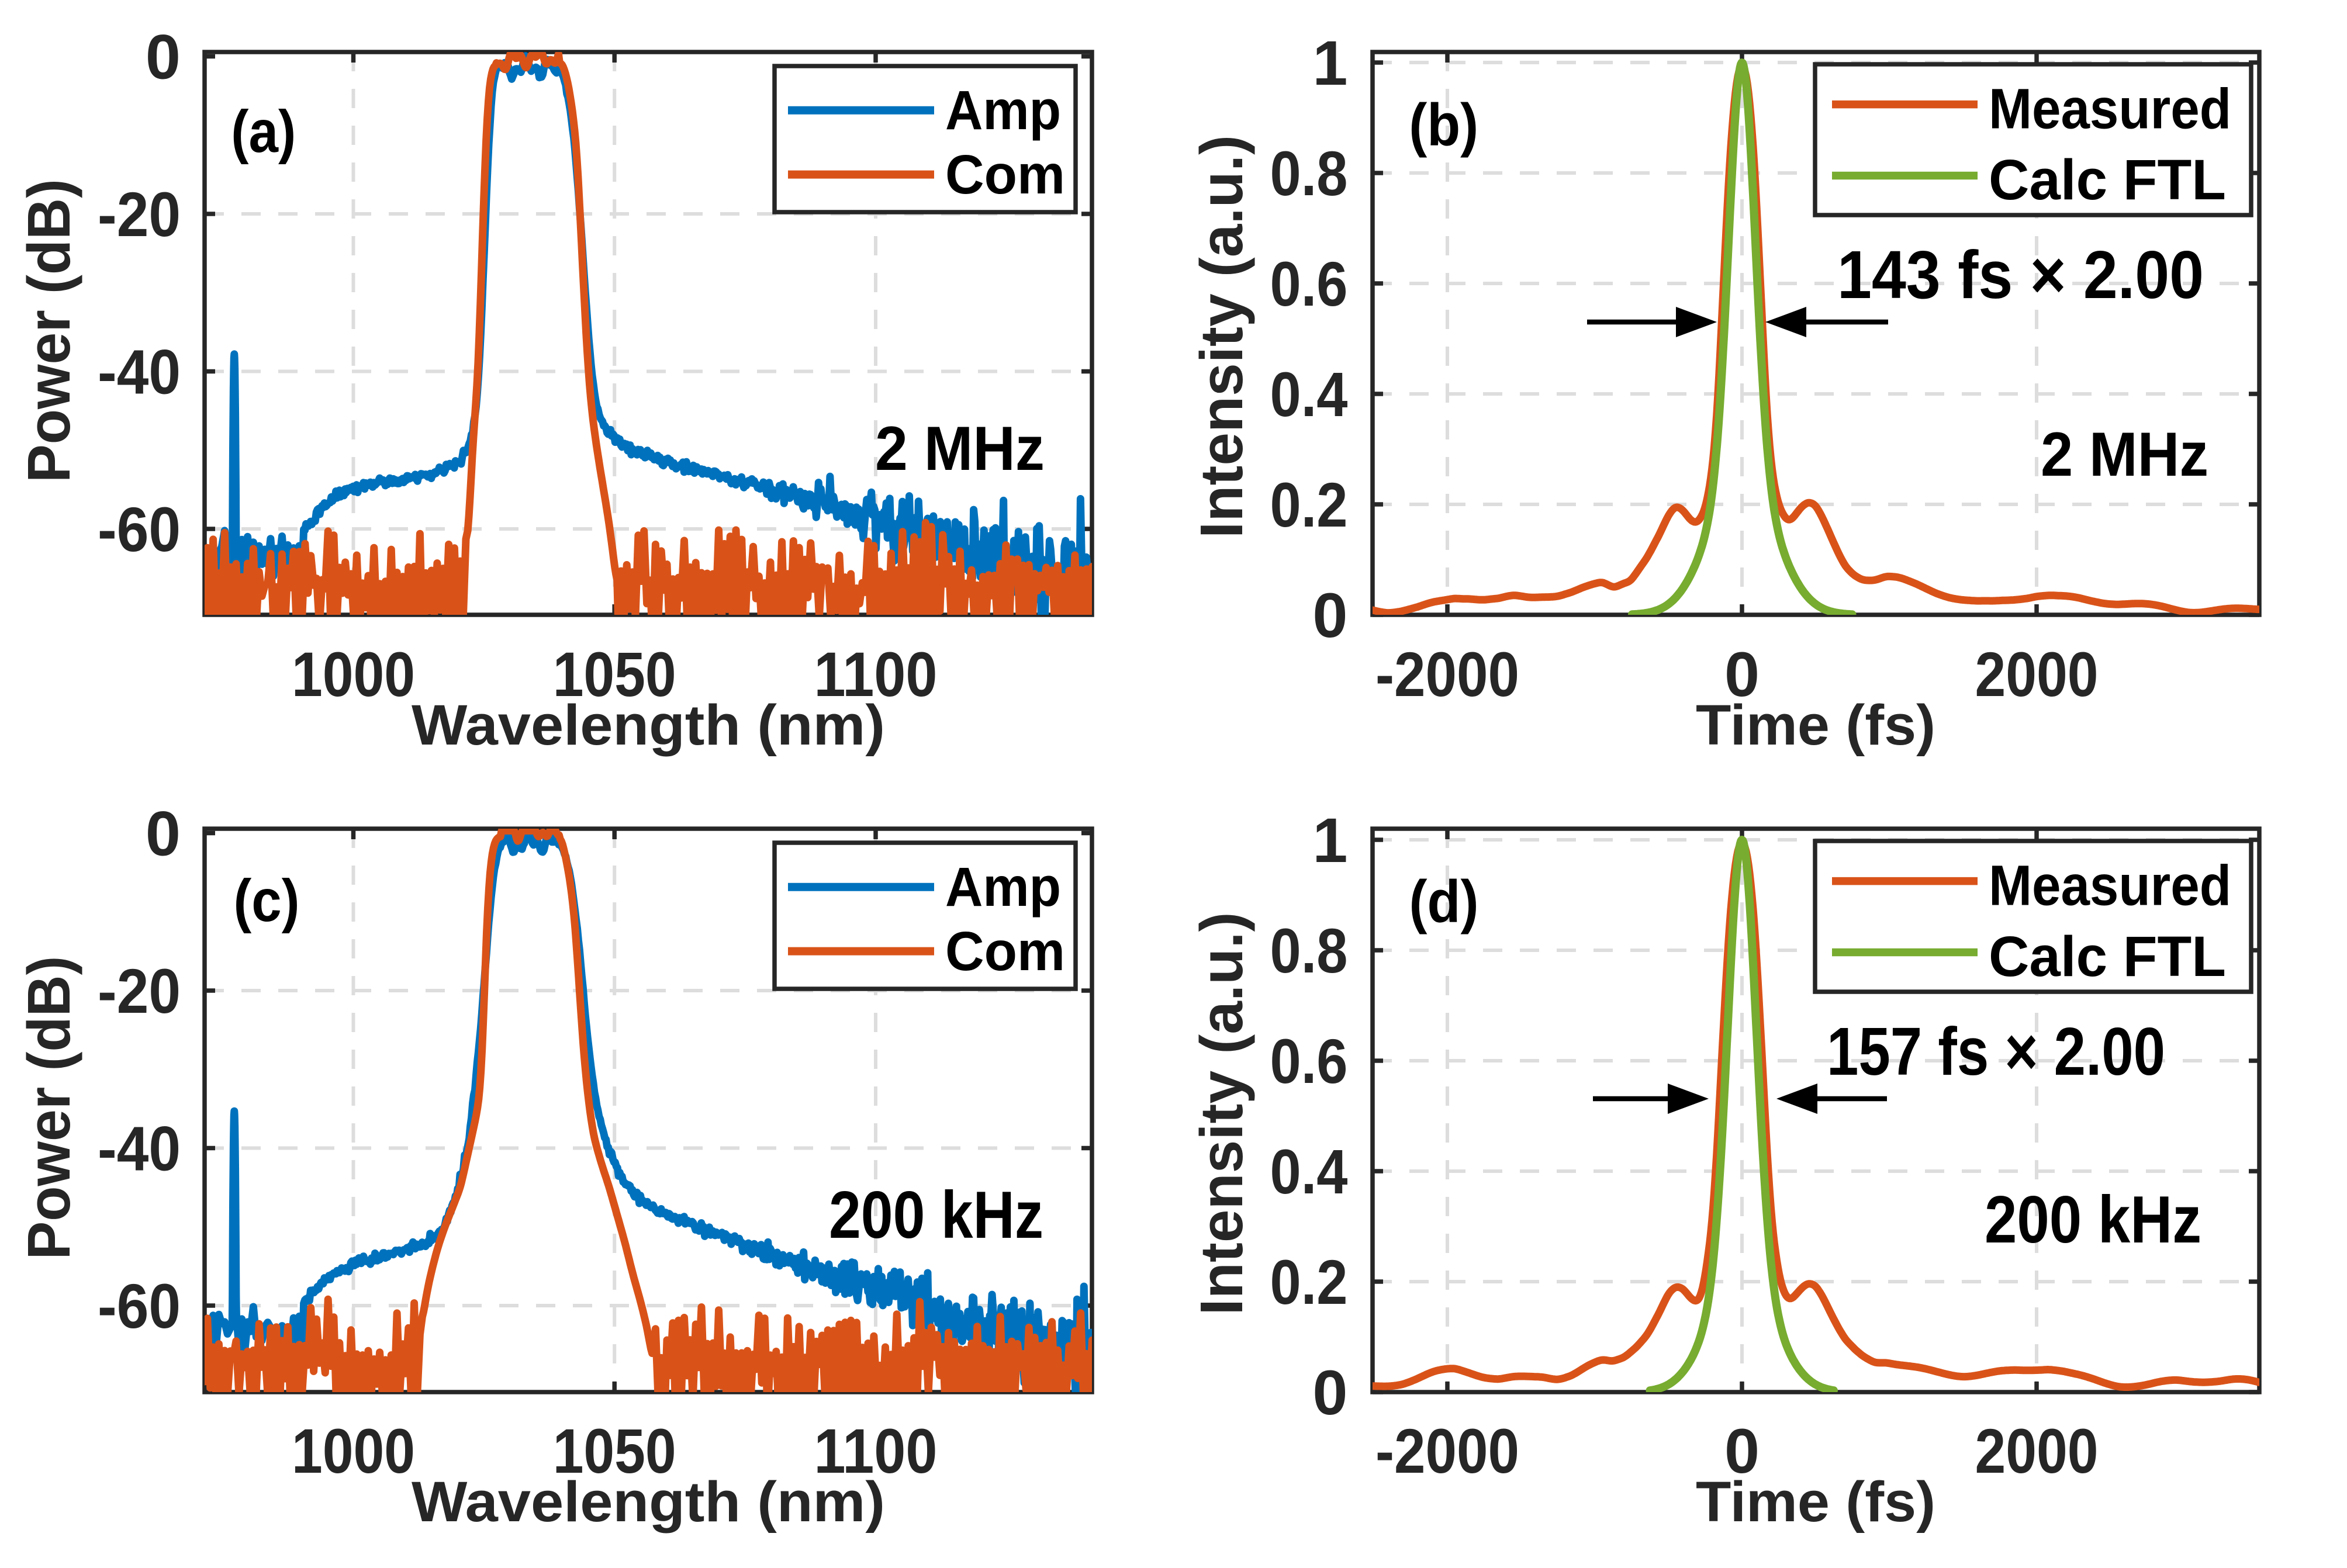 The image size is (2347, 1568). Describe the element at coordinates (1443, 125) in the screenshot. I see `svg-text: (b)` at that location.